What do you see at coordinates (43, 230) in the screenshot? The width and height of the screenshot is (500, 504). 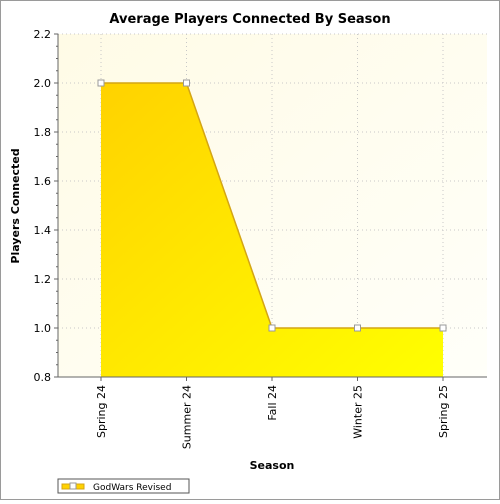 I see `y-tick-label: 1.4` at bounding box center [43, 230].